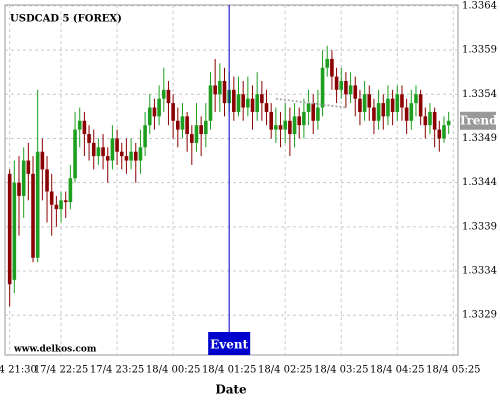 This screenshot has width=500, height=400. I want to click on y-tick-label: 1.3354, so click(479, 94).